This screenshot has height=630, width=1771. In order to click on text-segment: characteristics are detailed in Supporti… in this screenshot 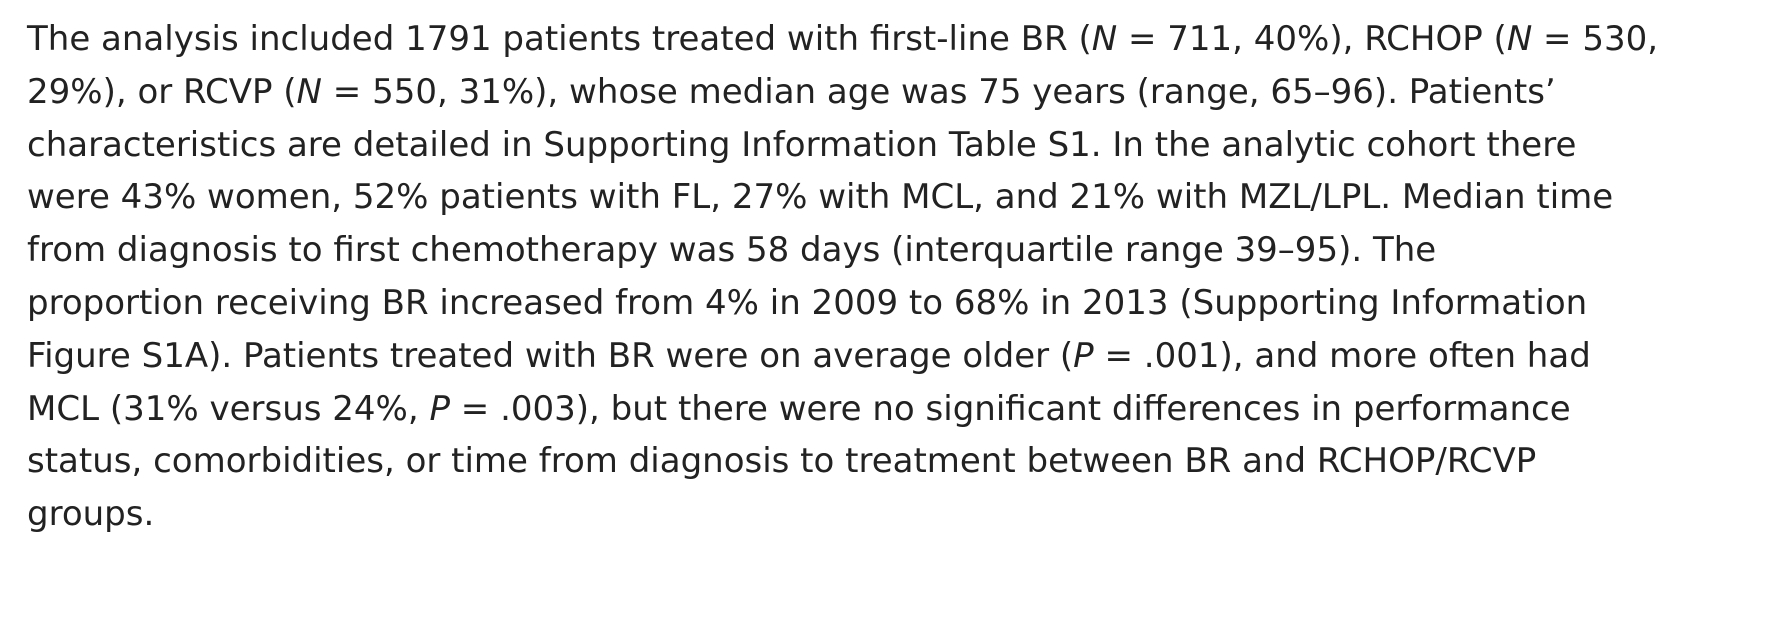, I will do `click(802, 144)`.